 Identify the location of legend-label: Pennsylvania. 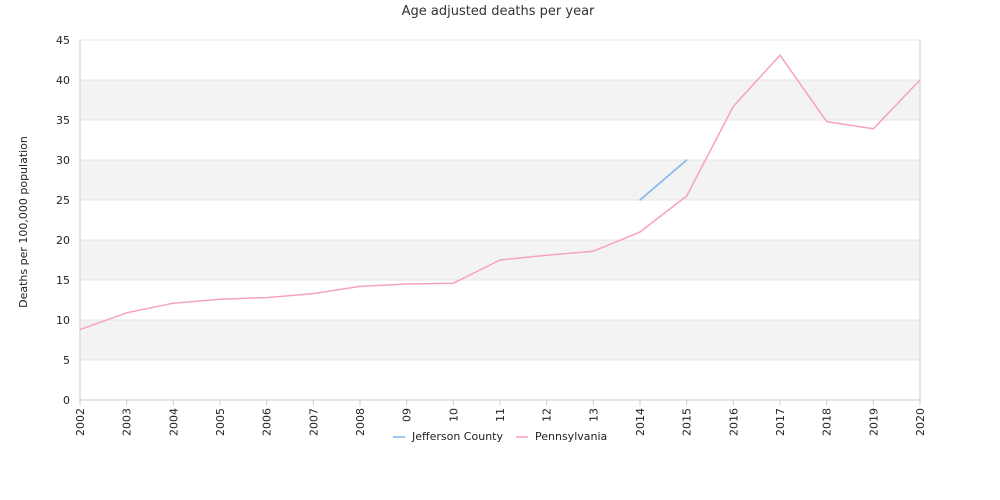
(571, 436).